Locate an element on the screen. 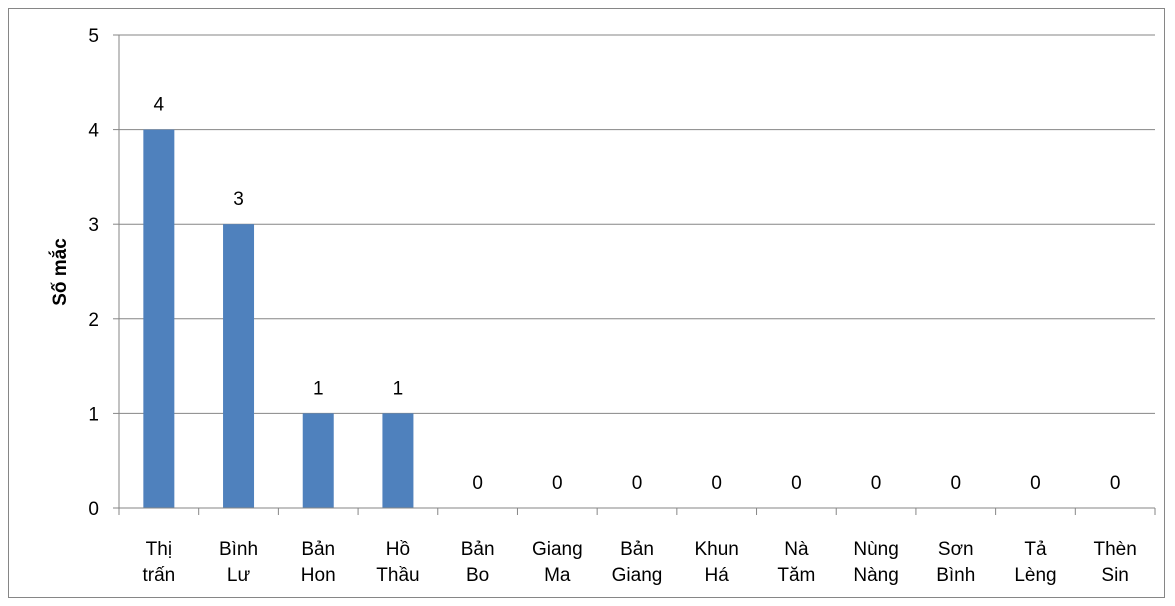  x-tick-label: Lư is located at coordinates (239, 575).